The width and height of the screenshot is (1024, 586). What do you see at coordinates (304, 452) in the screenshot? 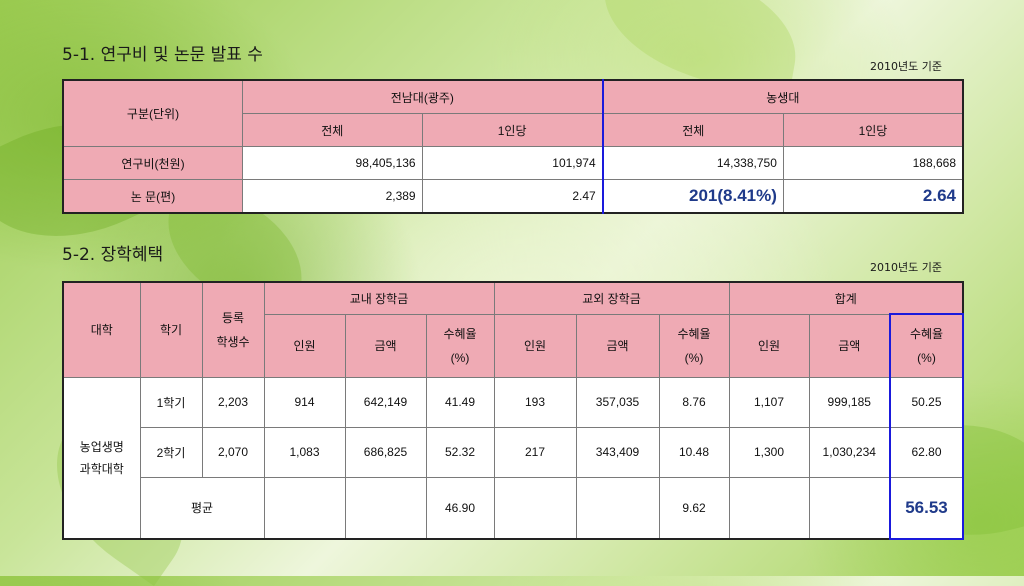
I see `cell: 1,083` at bounding box center [304, 452].